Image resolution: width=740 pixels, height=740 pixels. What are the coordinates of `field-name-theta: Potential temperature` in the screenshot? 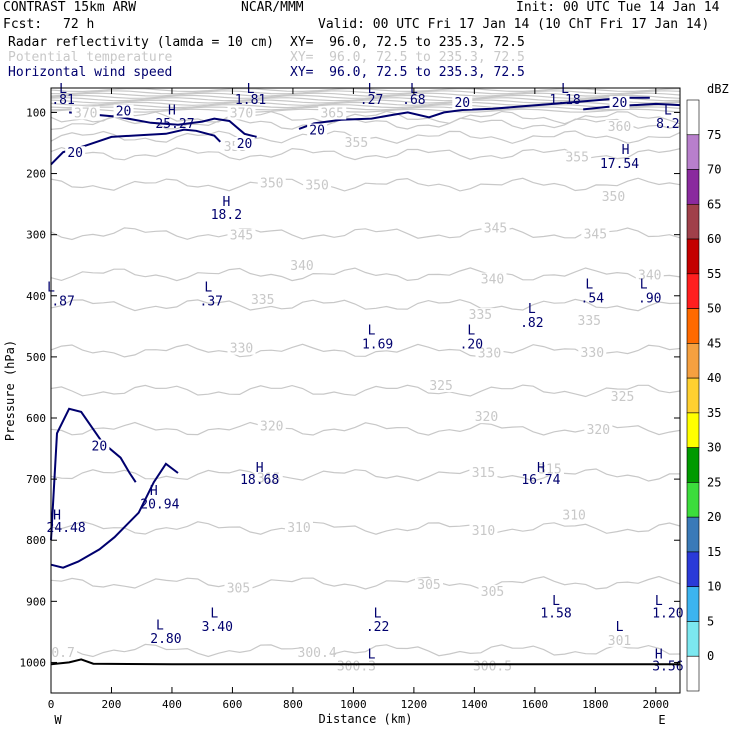 It's located at (90, 57).